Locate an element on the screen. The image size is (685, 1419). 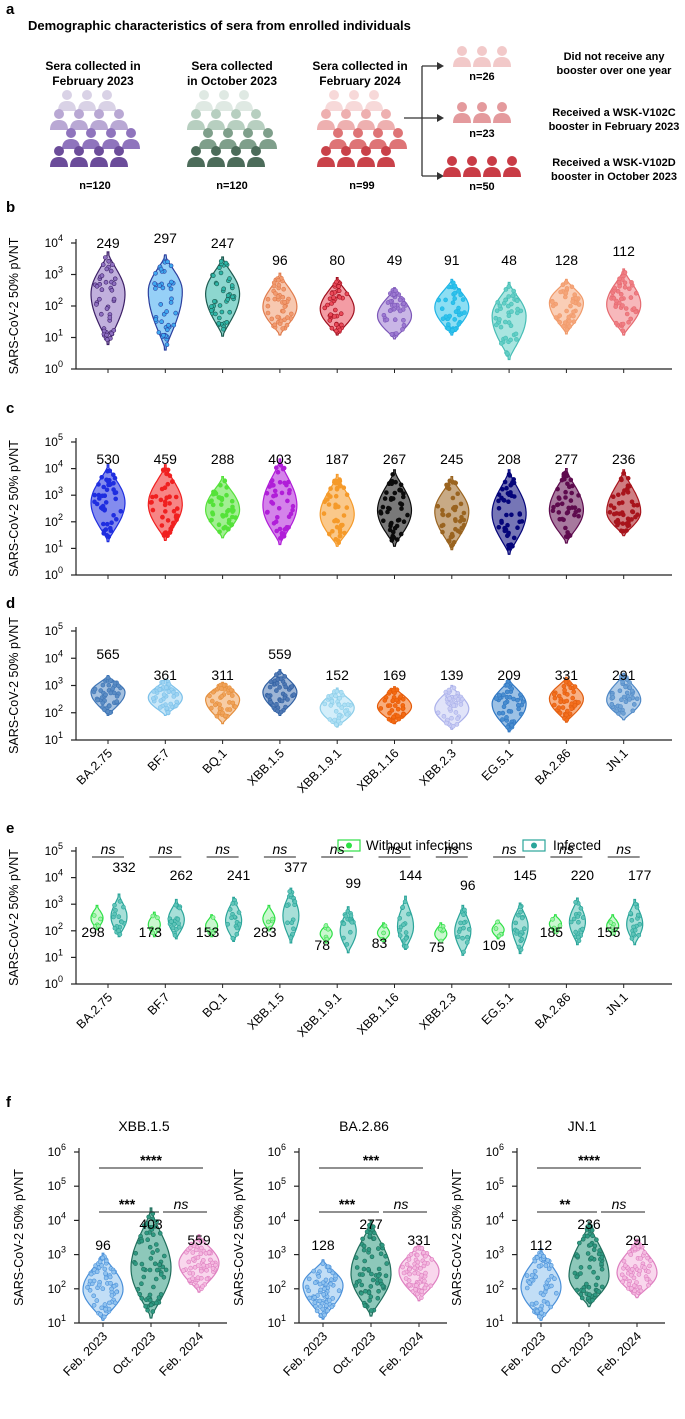
violin-infected-XBB.1.16 is located at coordinates (405, 923).